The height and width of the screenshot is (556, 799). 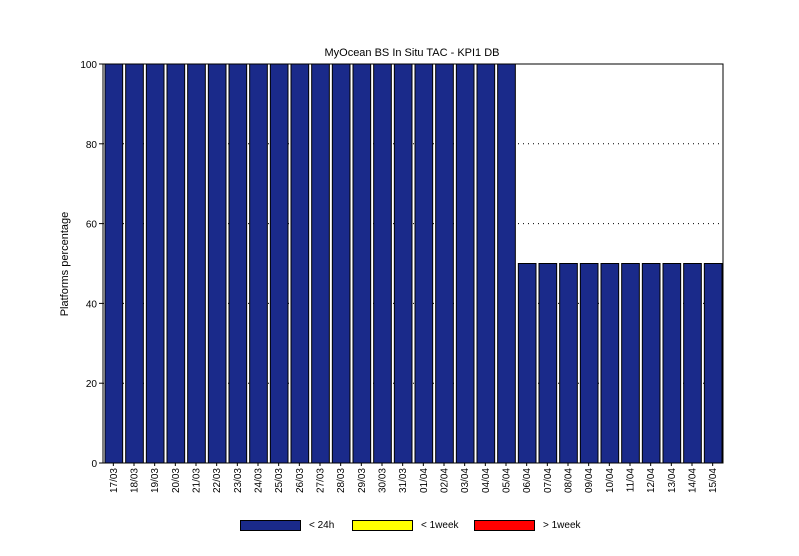 I want to click on x-tick-label: 04/04, so click(x=486, y=480).